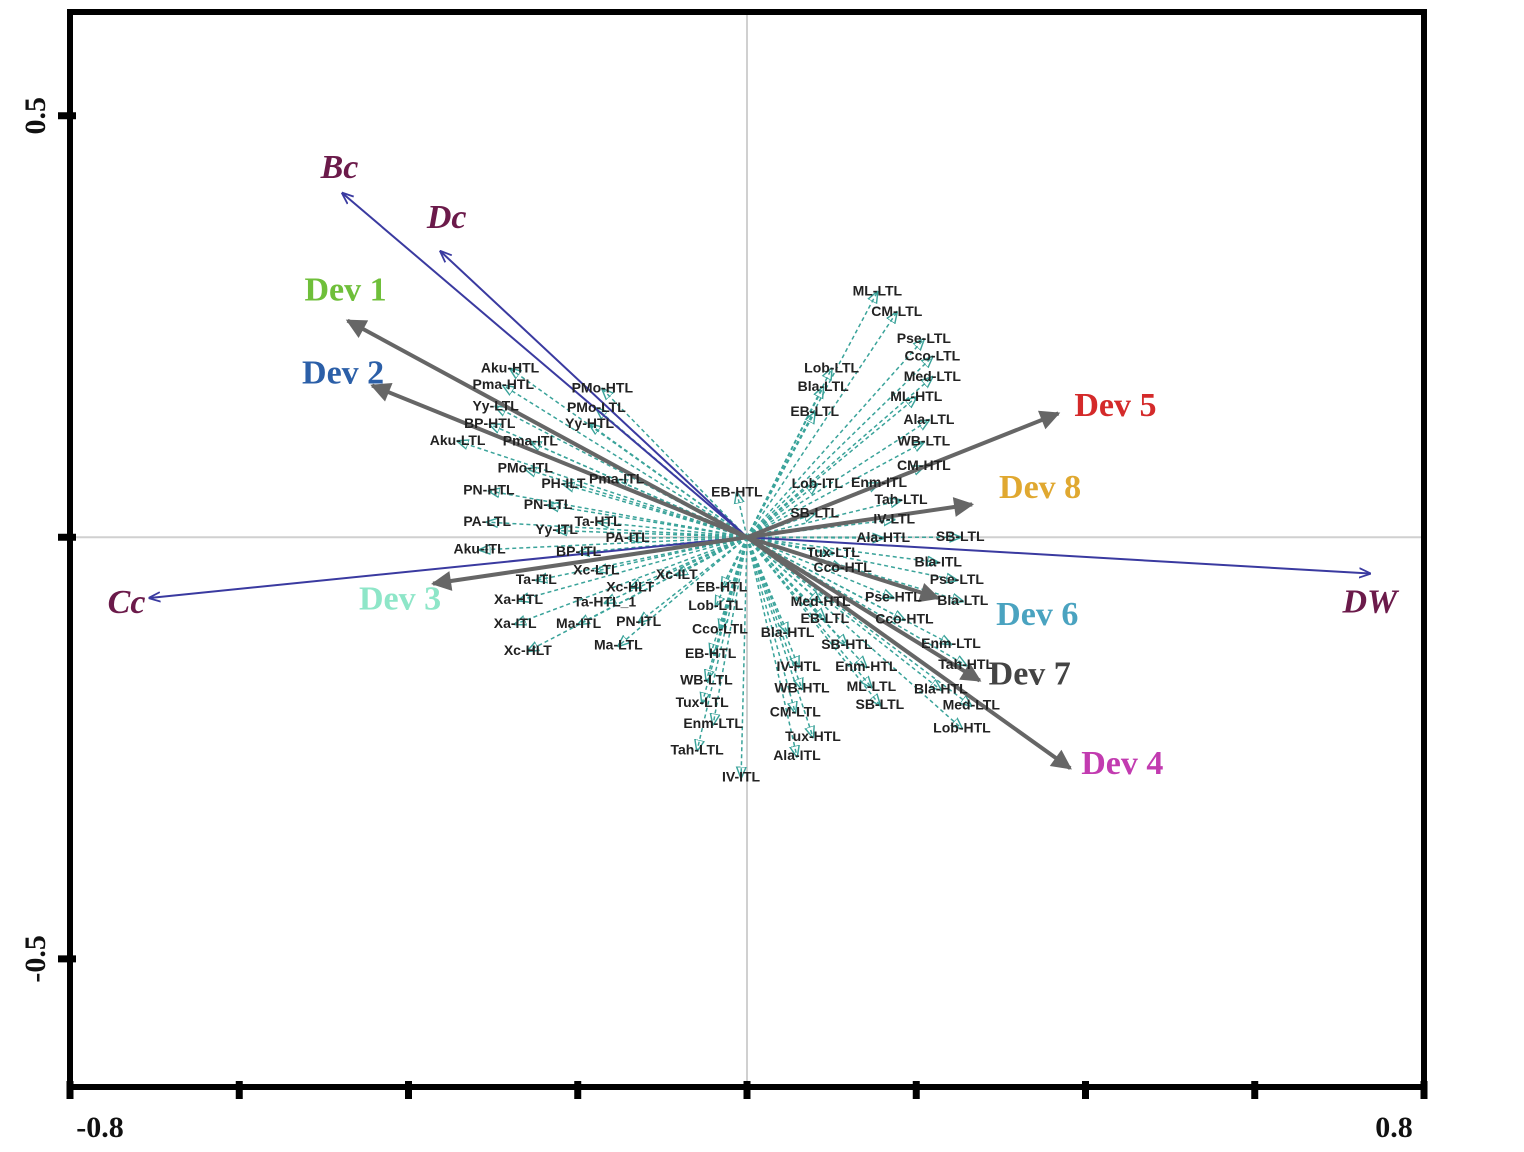 This screenshot has width=1524, height=1152. What do you see at coordinates (400, 598) in the screenshot?
I see `dev-label: Dev 3` at bounding box center [400, 598].